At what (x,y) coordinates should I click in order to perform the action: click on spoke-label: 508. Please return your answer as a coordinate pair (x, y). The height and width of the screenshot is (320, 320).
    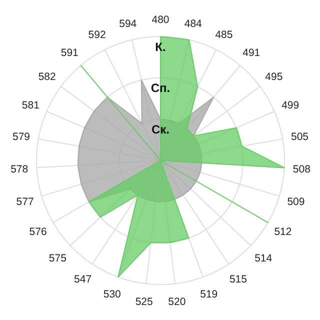
    Looking at the image, I should click on (301, 170).